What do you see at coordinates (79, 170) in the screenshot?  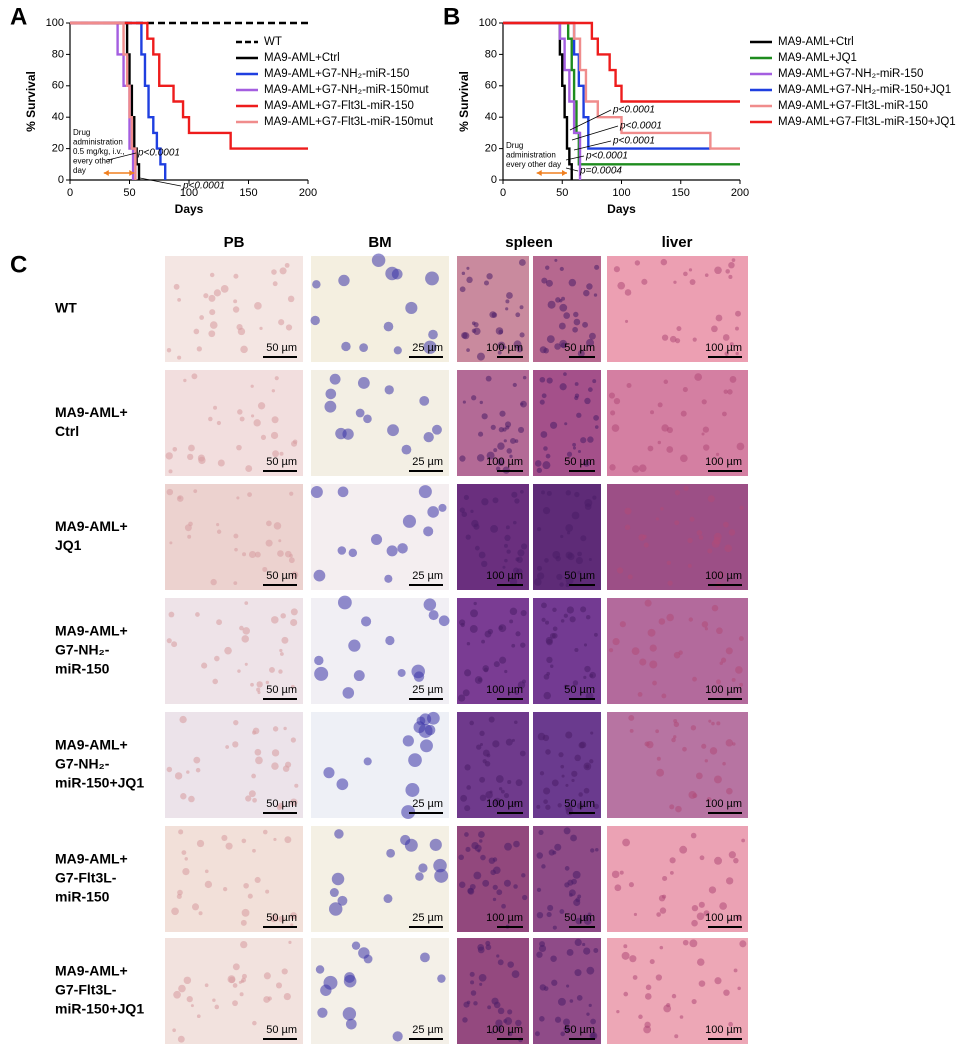 I see `drug-note: day` at bounding box center [79, 170].